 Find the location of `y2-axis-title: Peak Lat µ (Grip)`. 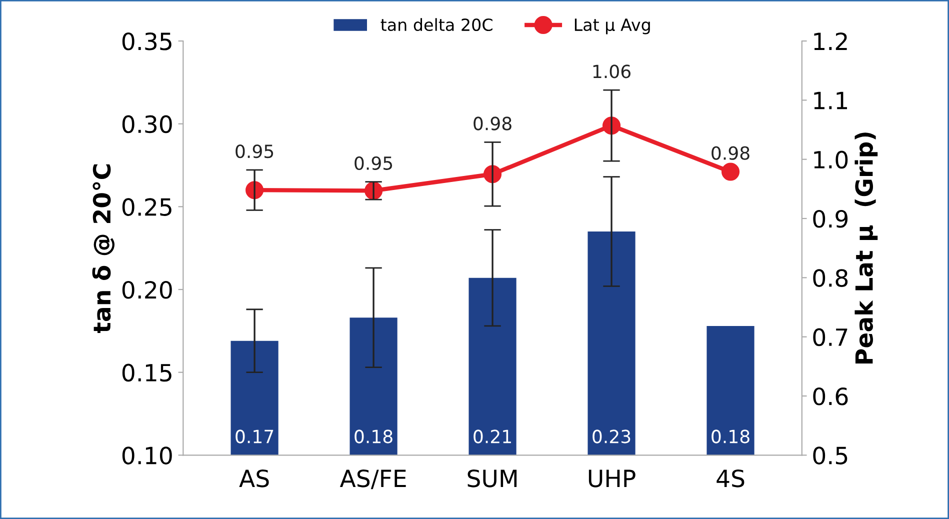

y2-axis-title: Peak Lat µ (Grip) is located at coordinates (866, 248).